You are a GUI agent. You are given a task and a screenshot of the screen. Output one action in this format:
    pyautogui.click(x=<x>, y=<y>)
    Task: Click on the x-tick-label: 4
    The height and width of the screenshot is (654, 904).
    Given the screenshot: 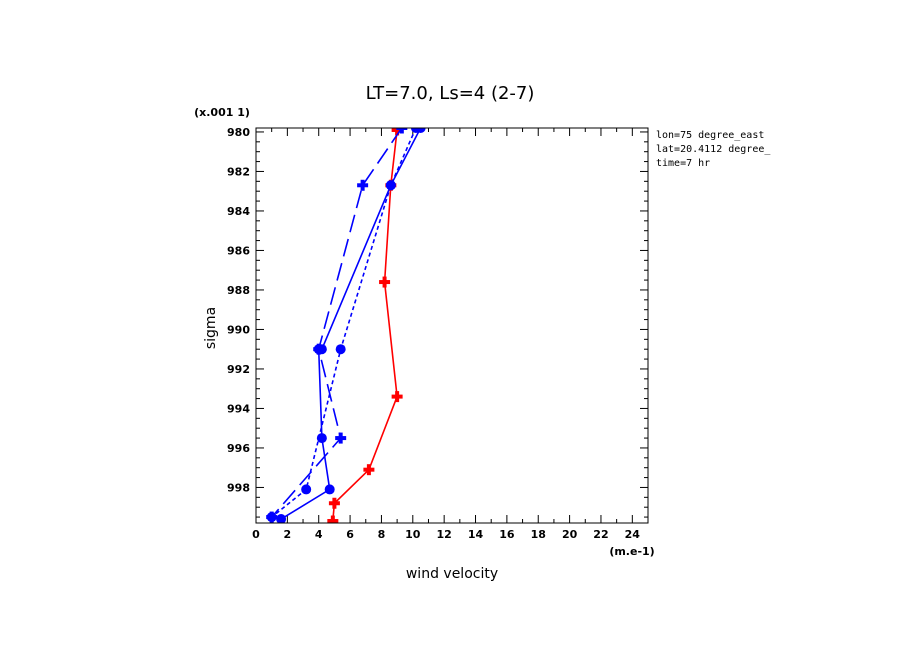 What is the action you would take?
    pyautogui.click(x=319, y=534)
    